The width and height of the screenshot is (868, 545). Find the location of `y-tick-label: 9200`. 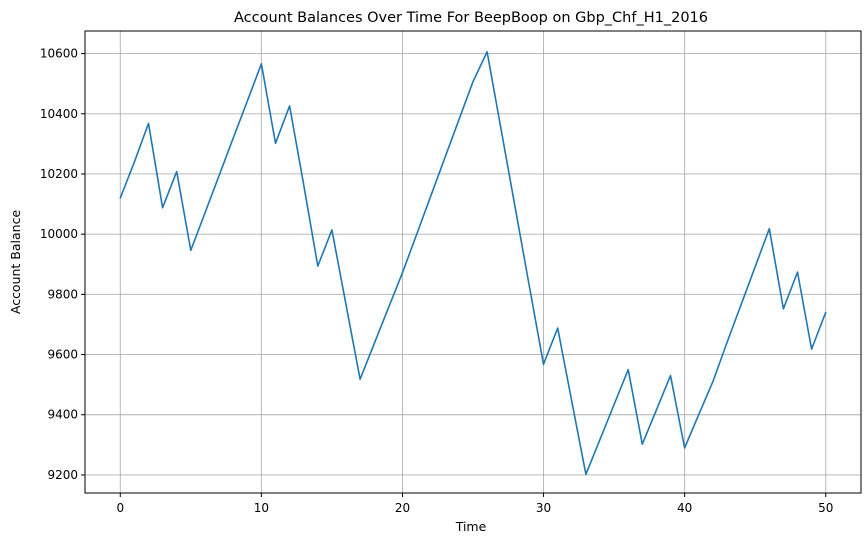

y-tick-label: 9200 is located at coordinates (62, 475).